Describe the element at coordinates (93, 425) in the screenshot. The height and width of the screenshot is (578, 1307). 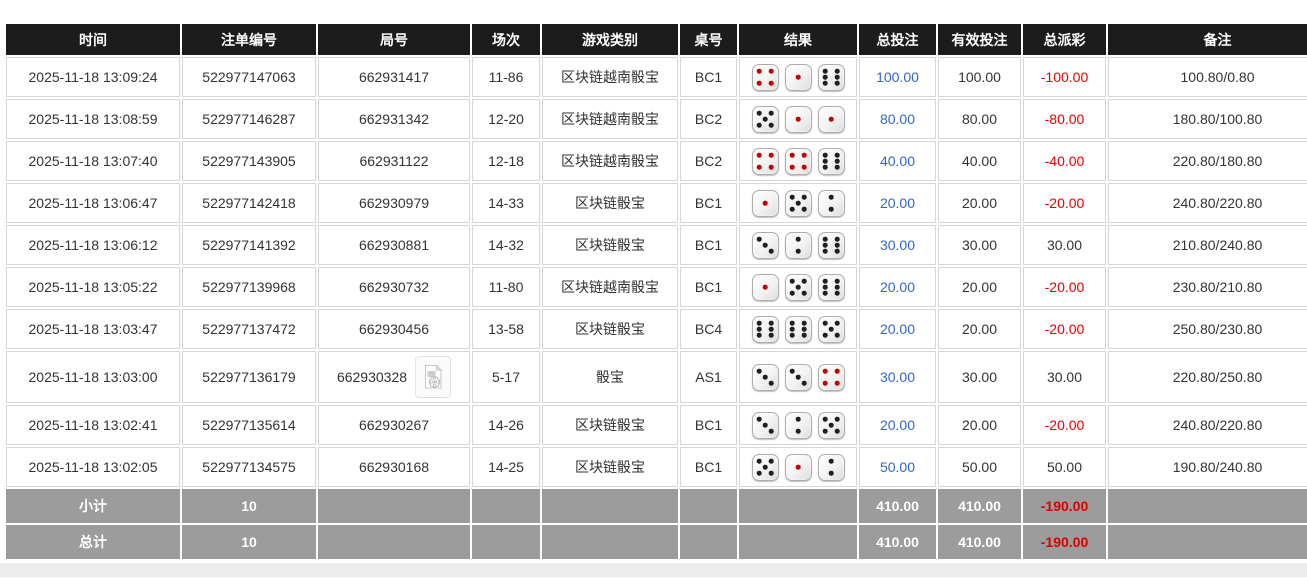
I see `cell-time: 2025-11-18 13:02:41` at that location.